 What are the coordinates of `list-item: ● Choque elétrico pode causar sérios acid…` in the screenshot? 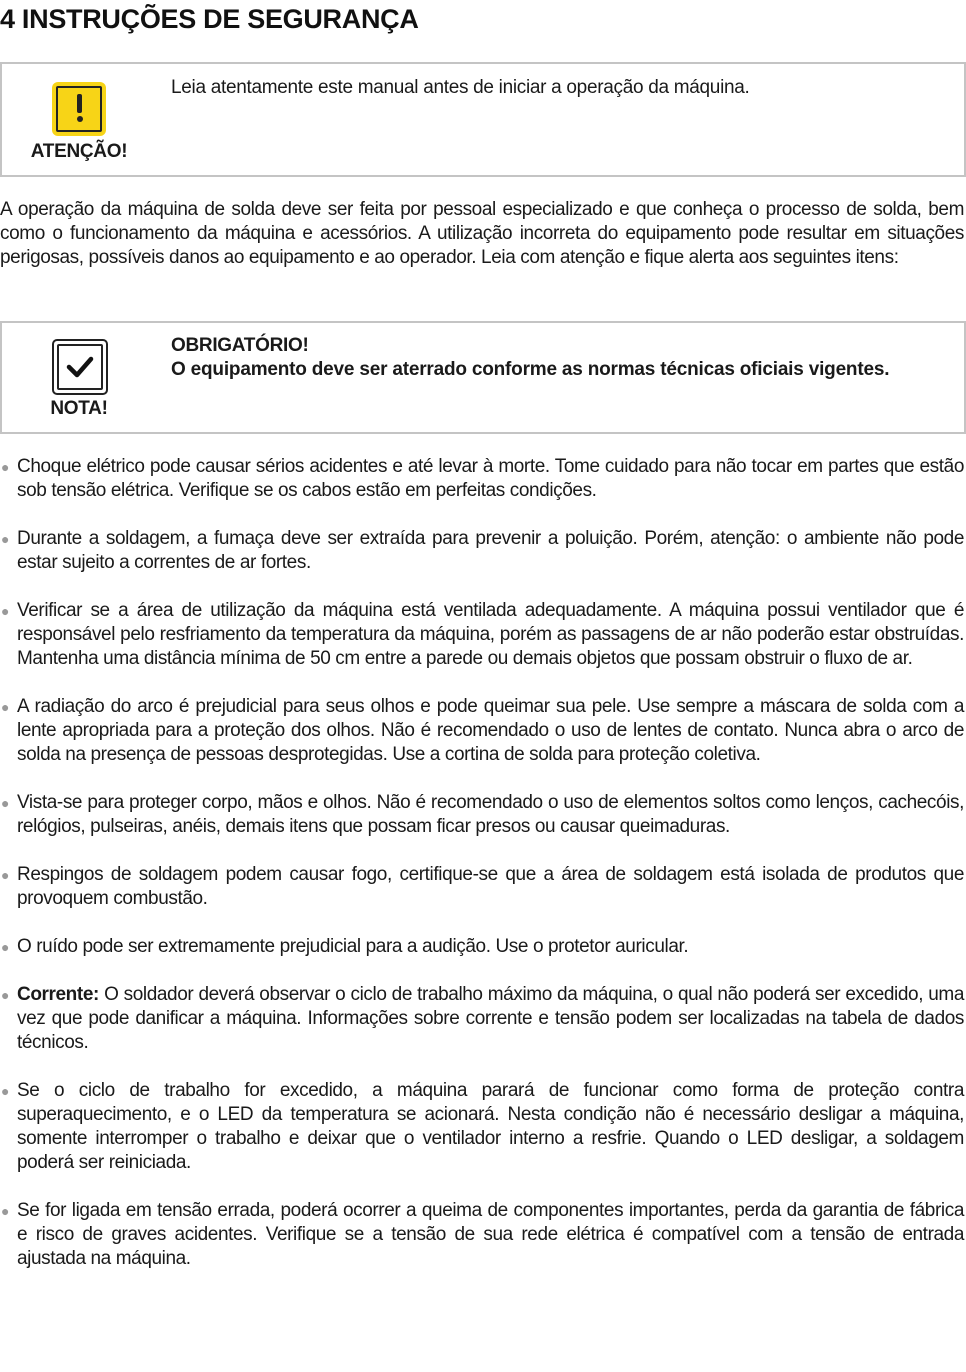 It's located at (482, 479).